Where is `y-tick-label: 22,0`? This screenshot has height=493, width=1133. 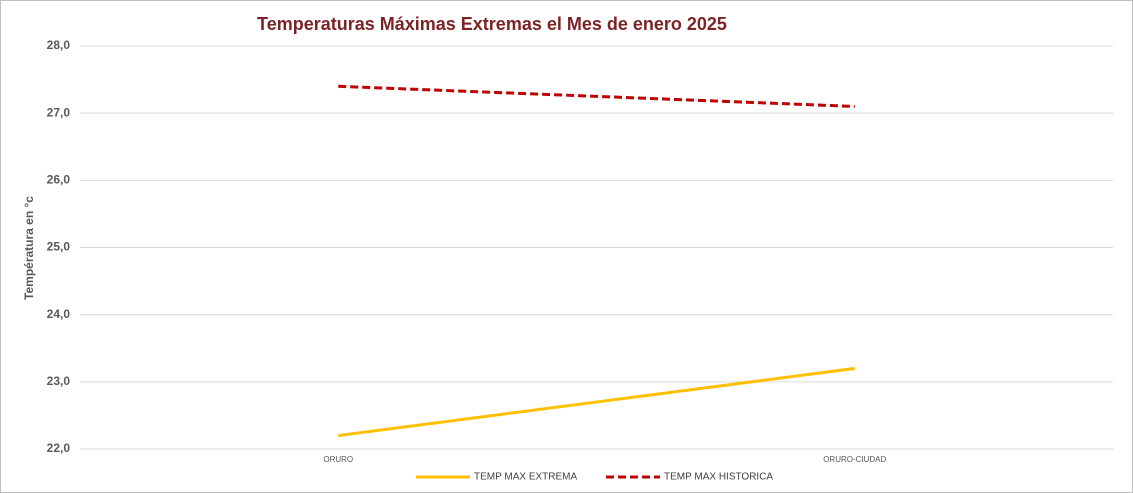 y-tick-label: 22,0 is located at coordinates (59, 448).